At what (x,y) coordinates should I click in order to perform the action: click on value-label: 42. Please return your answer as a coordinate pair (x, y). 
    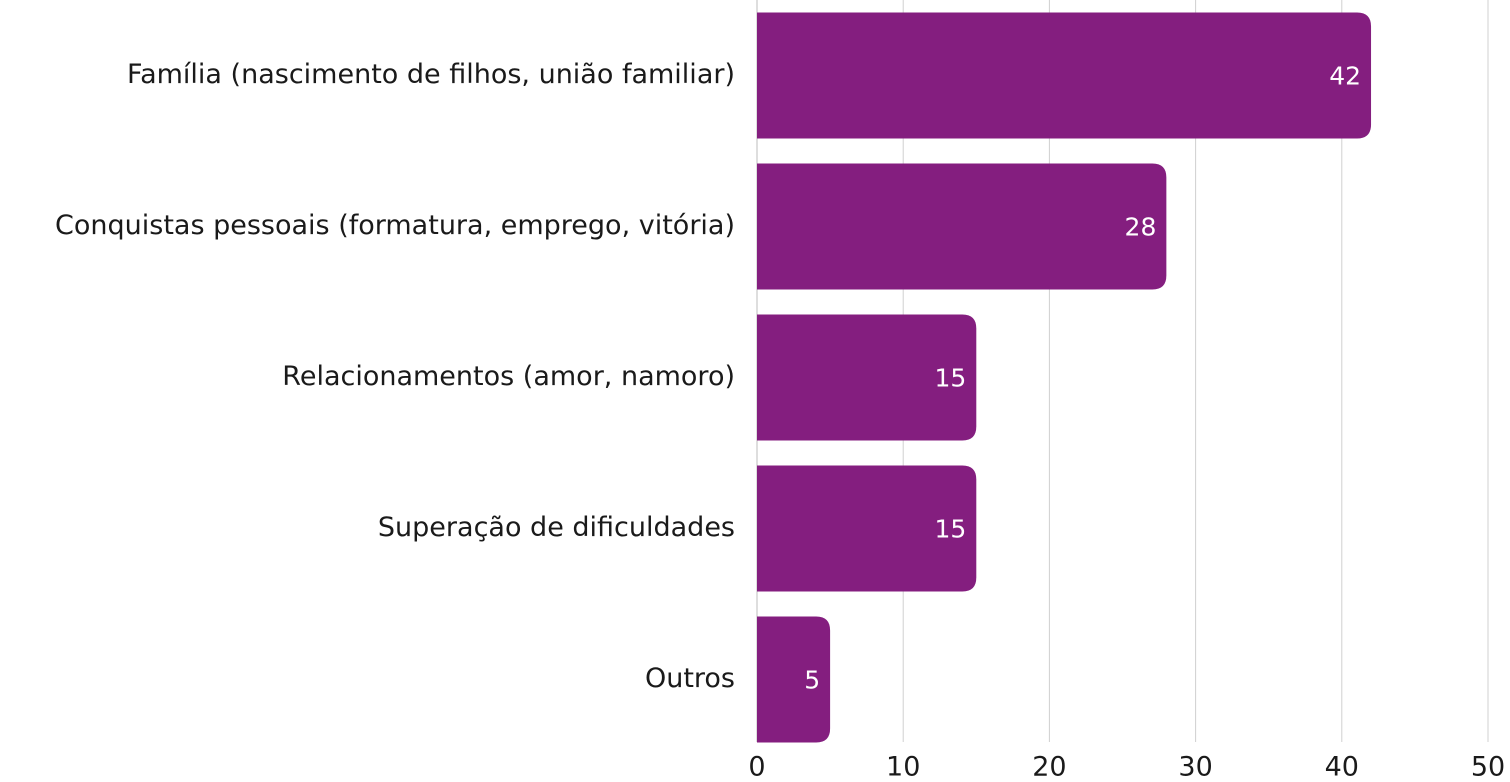
    Looking at the image, I should click on (1345, 76).